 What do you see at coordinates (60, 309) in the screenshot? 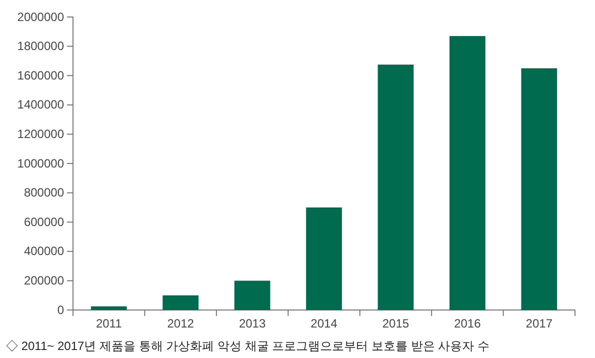
I see `y-tick-label: 0` at bounding box center [60, 309].